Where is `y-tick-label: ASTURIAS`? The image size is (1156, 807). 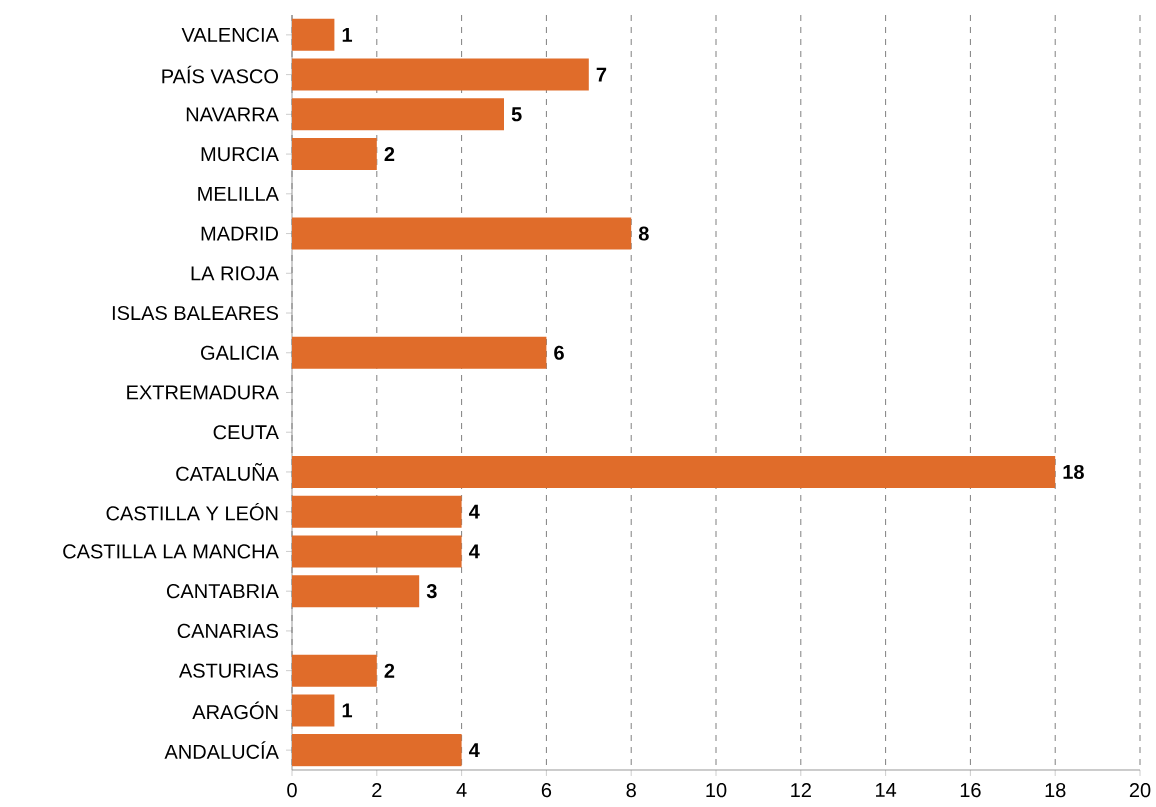 y-tick-label: ASTURIAS is located at coordinates (228, 670).